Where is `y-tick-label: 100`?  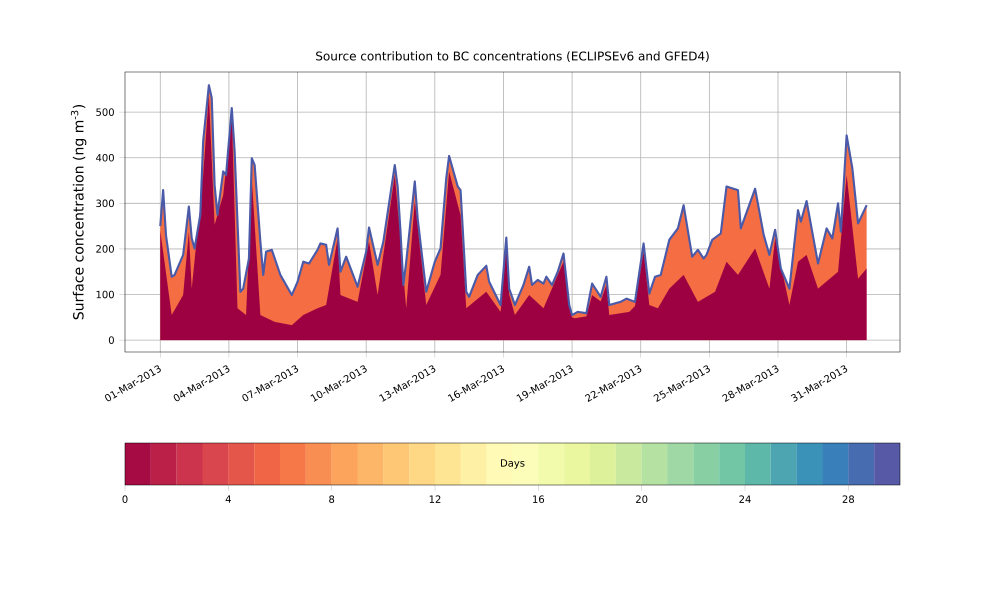 y-tick-label: 100 is located at coordinates (105, 294).